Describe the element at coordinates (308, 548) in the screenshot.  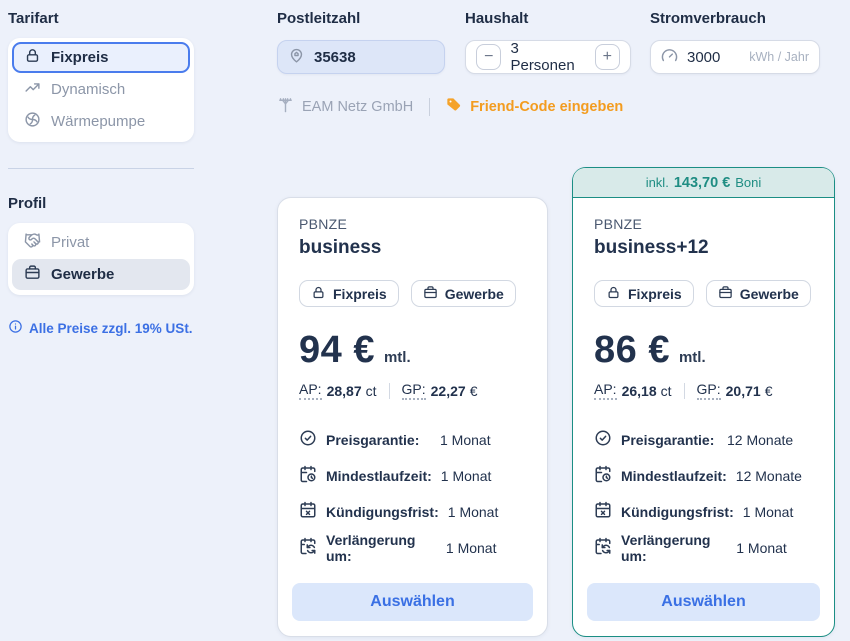
I see `calendar-sync-icon` at that location.